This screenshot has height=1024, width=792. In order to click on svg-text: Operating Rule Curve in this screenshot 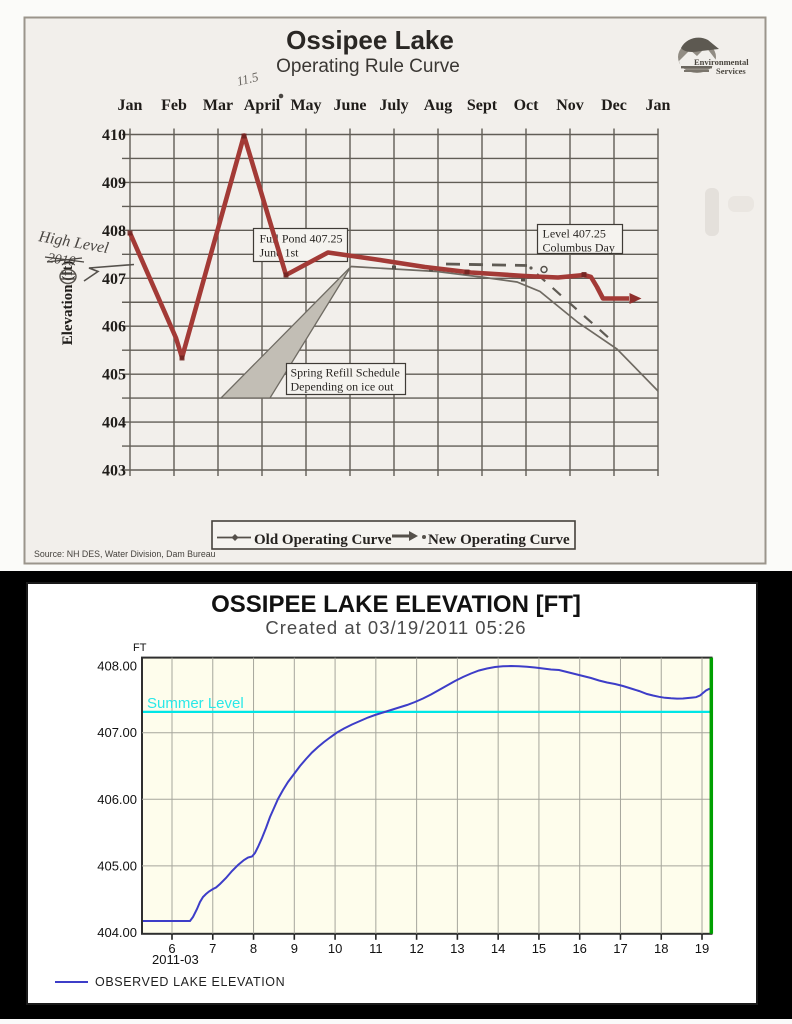, I will do `click(368, 66)`.